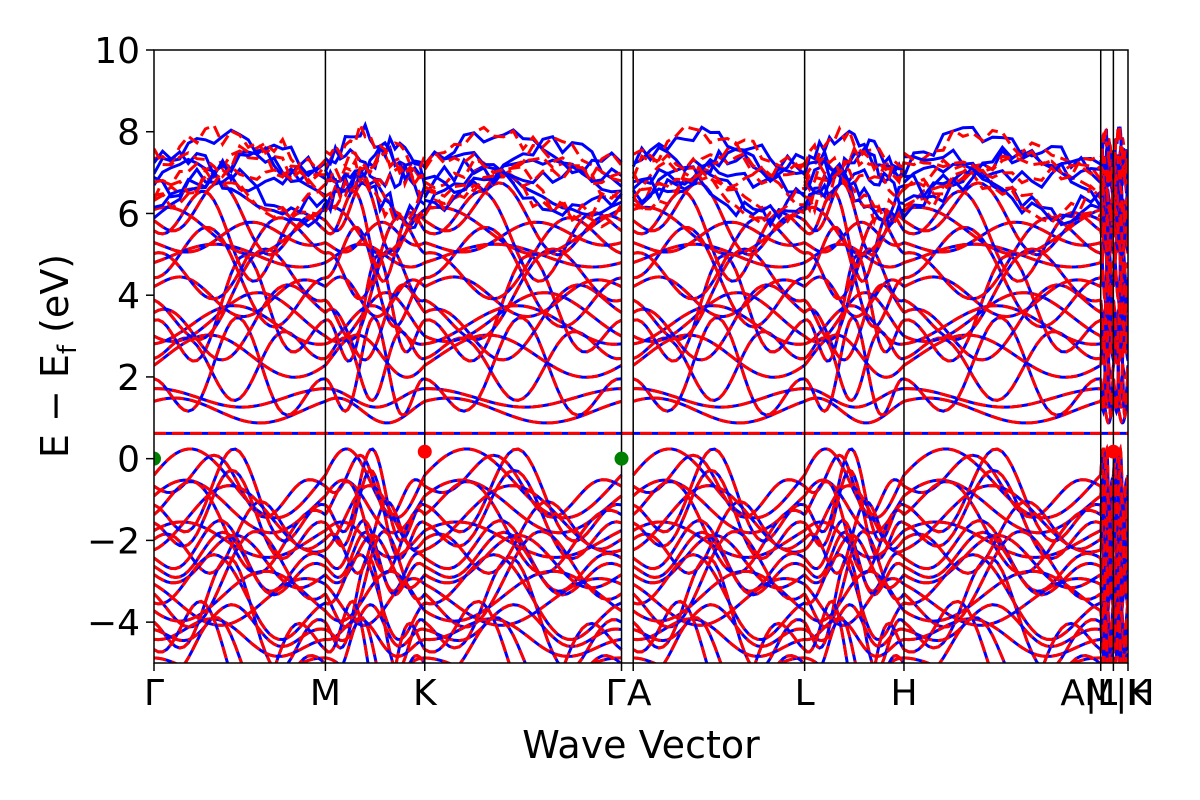 This screenshot has height=800, width=1200. I want to click on band-line-solid, so click(641, 255).